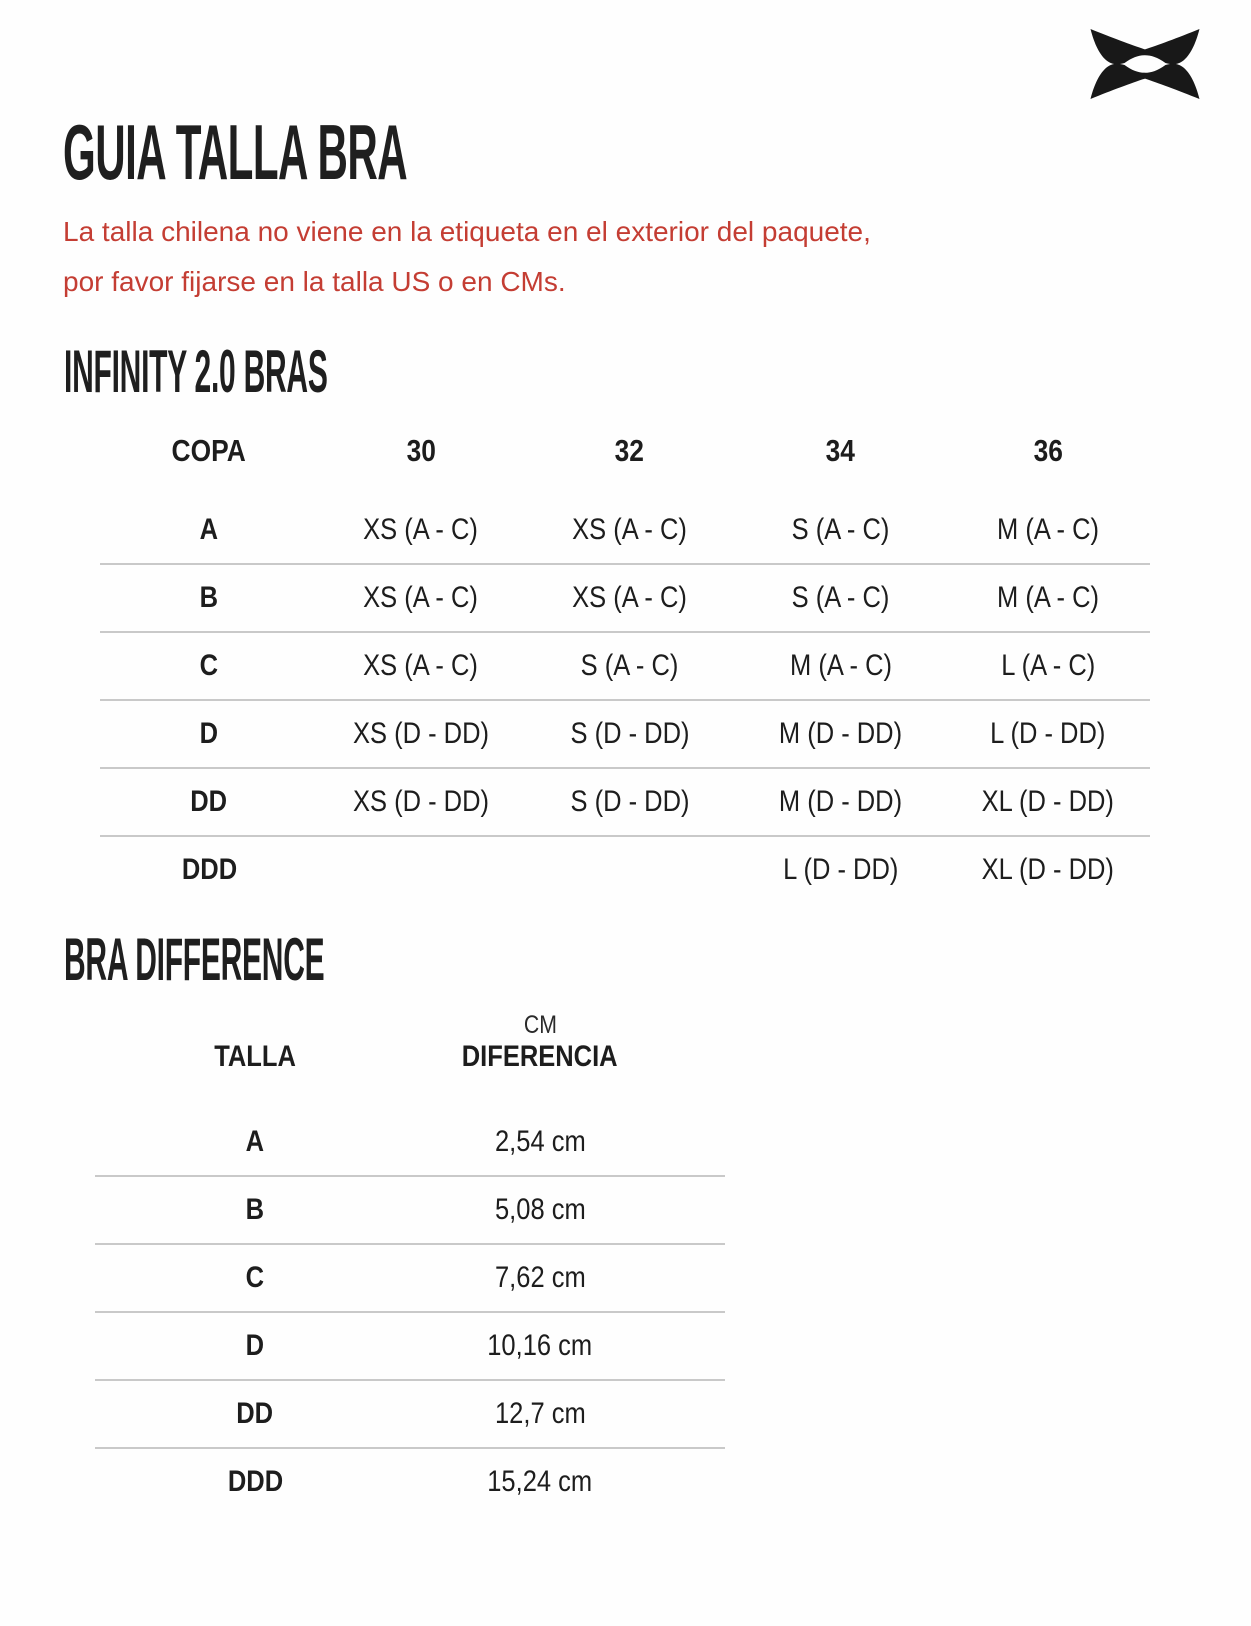 This screenshot has height=1626, width=1251. What do you see at coordinates (209, 598) in the screenshot?
I see `cup-label: B` at bounding box center [209, 598].